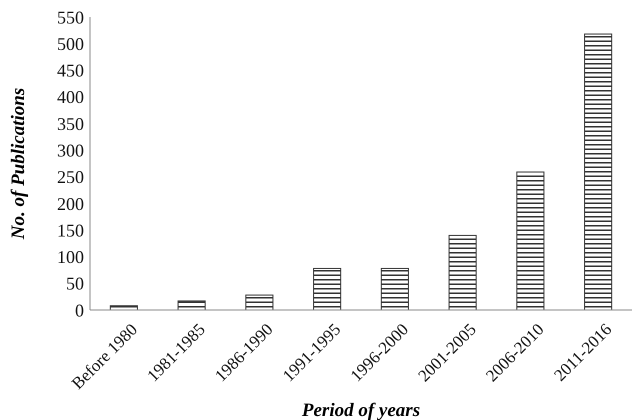  What do you see at coordinates (70, 124) in the screenshot?
I see `y-tick-label: 350` at bounding box center [70, 124].